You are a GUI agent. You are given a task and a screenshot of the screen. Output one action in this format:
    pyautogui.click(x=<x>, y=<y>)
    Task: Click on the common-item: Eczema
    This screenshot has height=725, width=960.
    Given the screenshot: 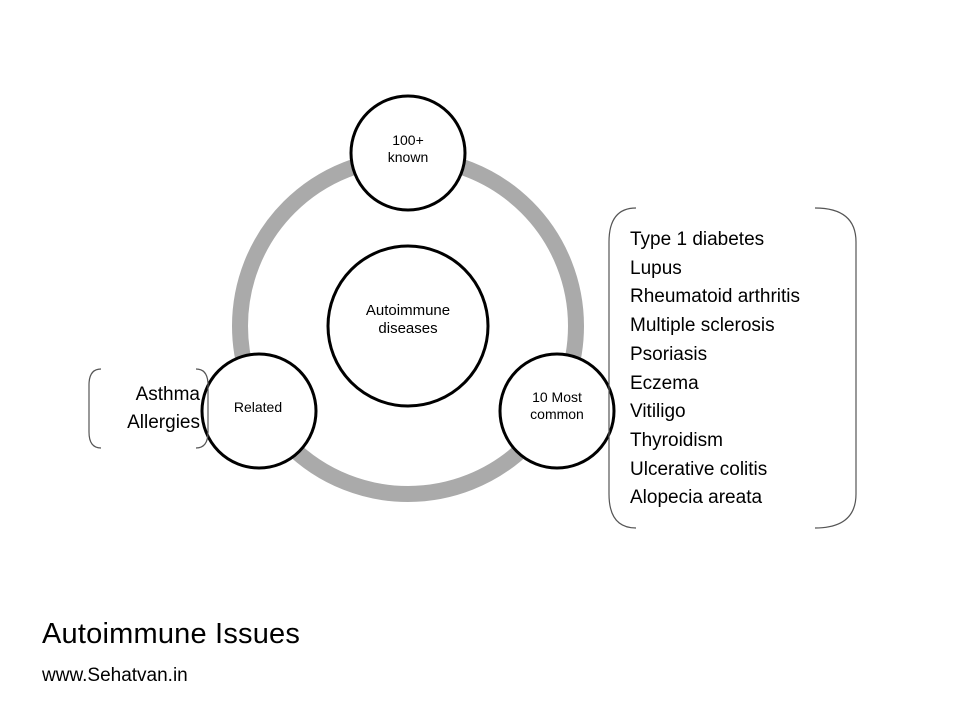 What is the action you would take?
    pyautogui.click(x=664, y=383)
    